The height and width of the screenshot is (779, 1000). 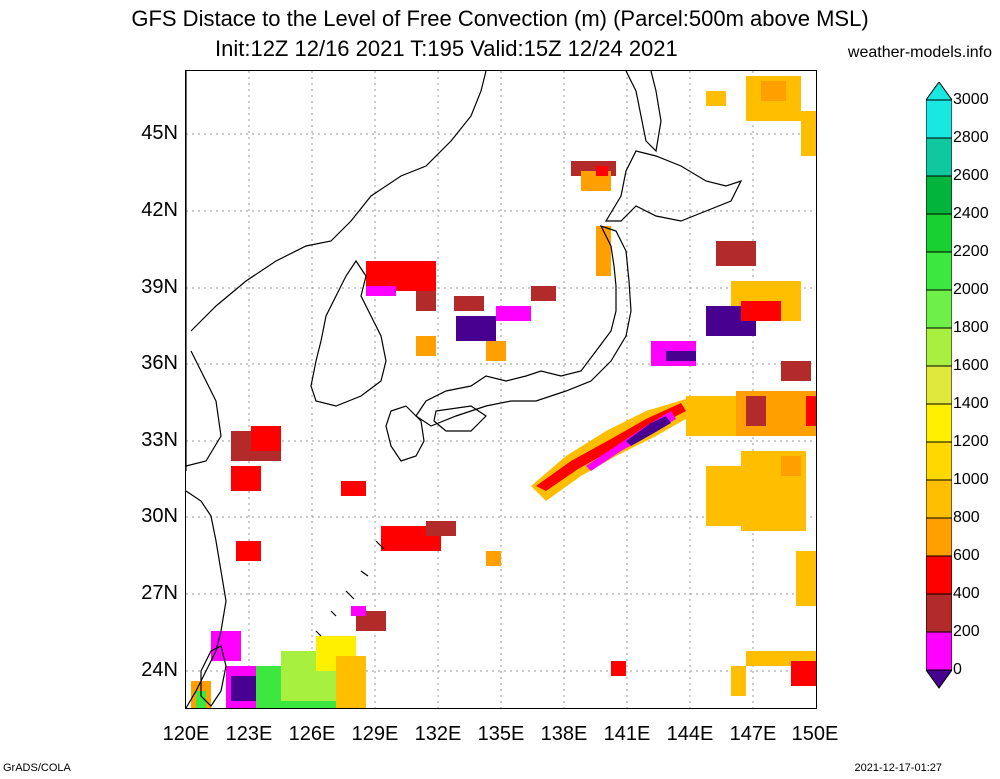 What do you see at coordinates (971, 327) in the screenshot?
I see `colorbar-label-1800: 1800` at bounding box center [971, 327].